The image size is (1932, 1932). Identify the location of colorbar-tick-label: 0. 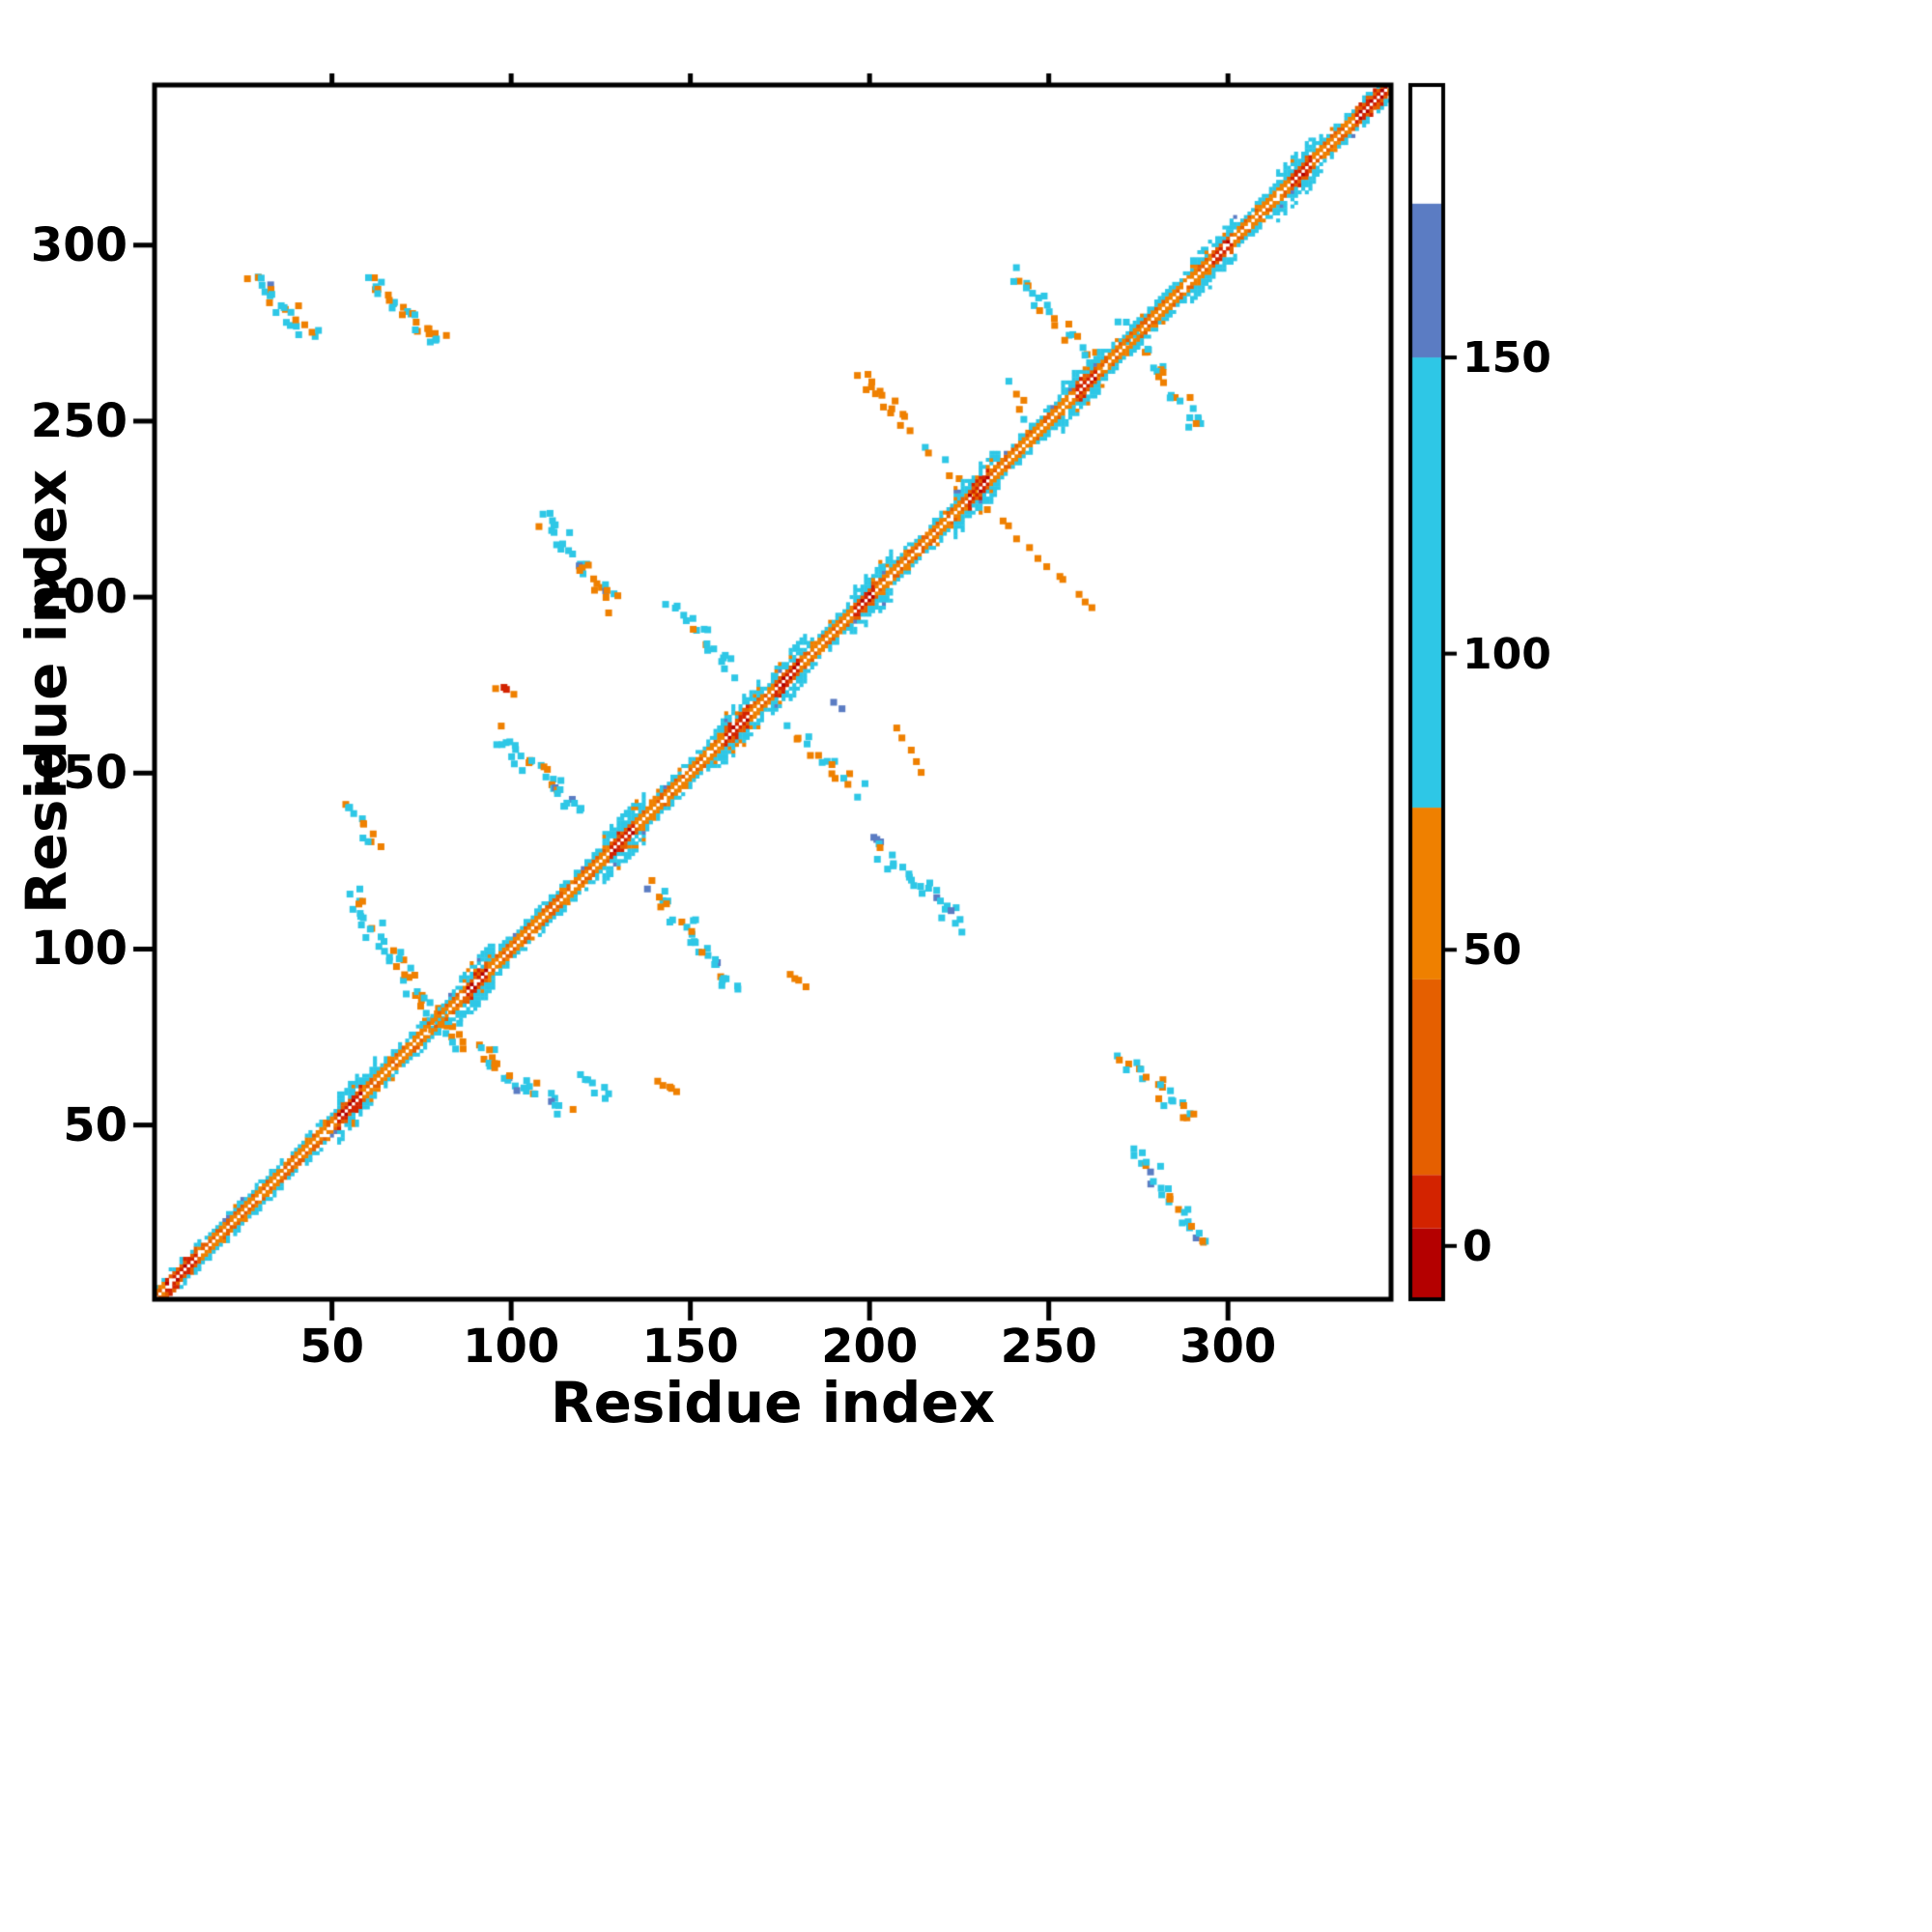
(1477, 1246).